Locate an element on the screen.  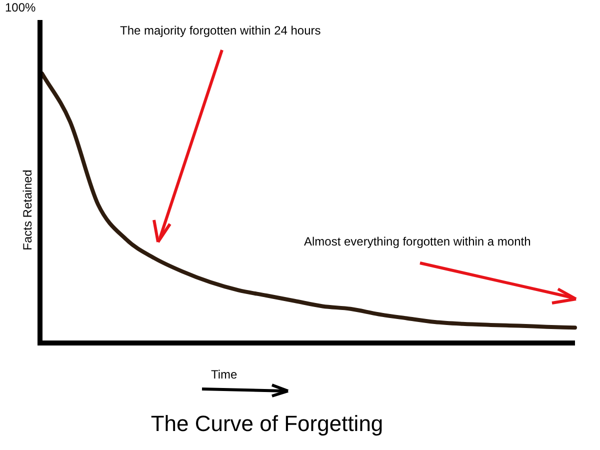
x-axis-title: Time is located at coordinates (224, 374).